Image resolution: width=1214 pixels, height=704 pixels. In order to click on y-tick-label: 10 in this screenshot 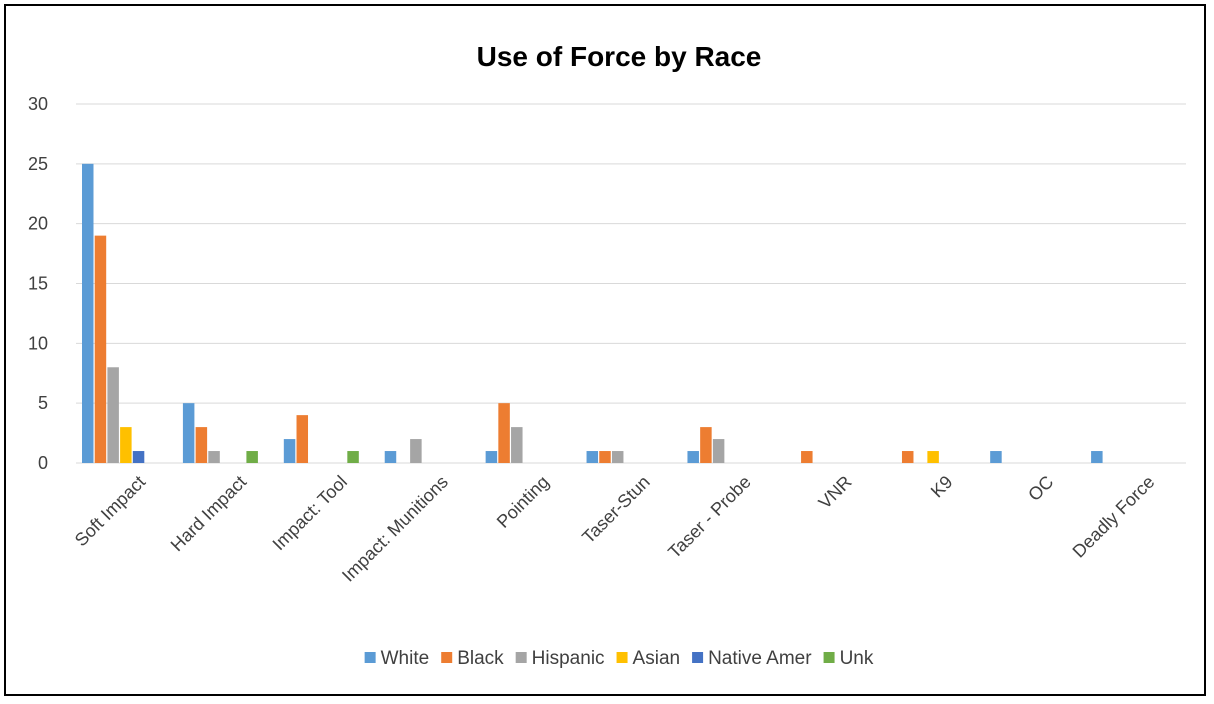, I will do `click(38, 343)`.